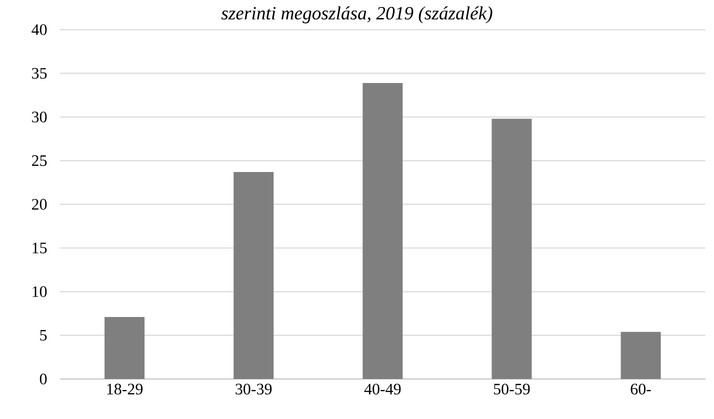 The image size is (714, 419). I want to click on y-tick-label: 35, so click(39, 73).